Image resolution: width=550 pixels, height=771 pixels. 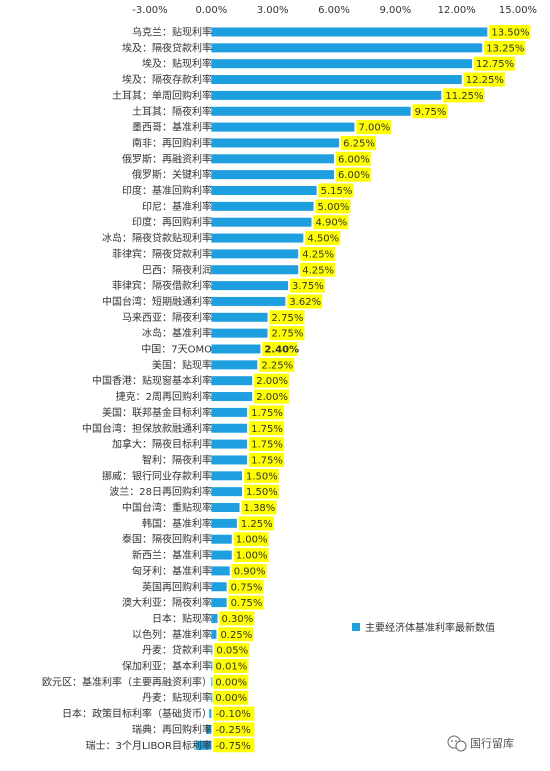 I want to click on data-label: 0.05%, so click(x=232, y=651).